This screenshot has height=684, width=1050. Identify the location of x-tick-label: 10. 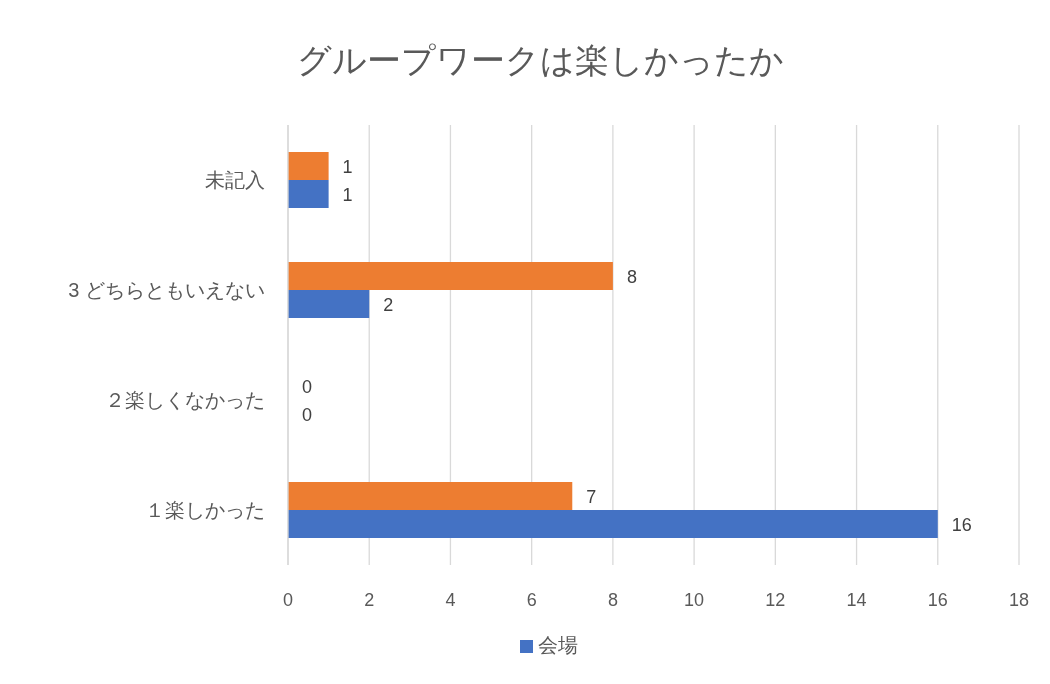
(694, 600).